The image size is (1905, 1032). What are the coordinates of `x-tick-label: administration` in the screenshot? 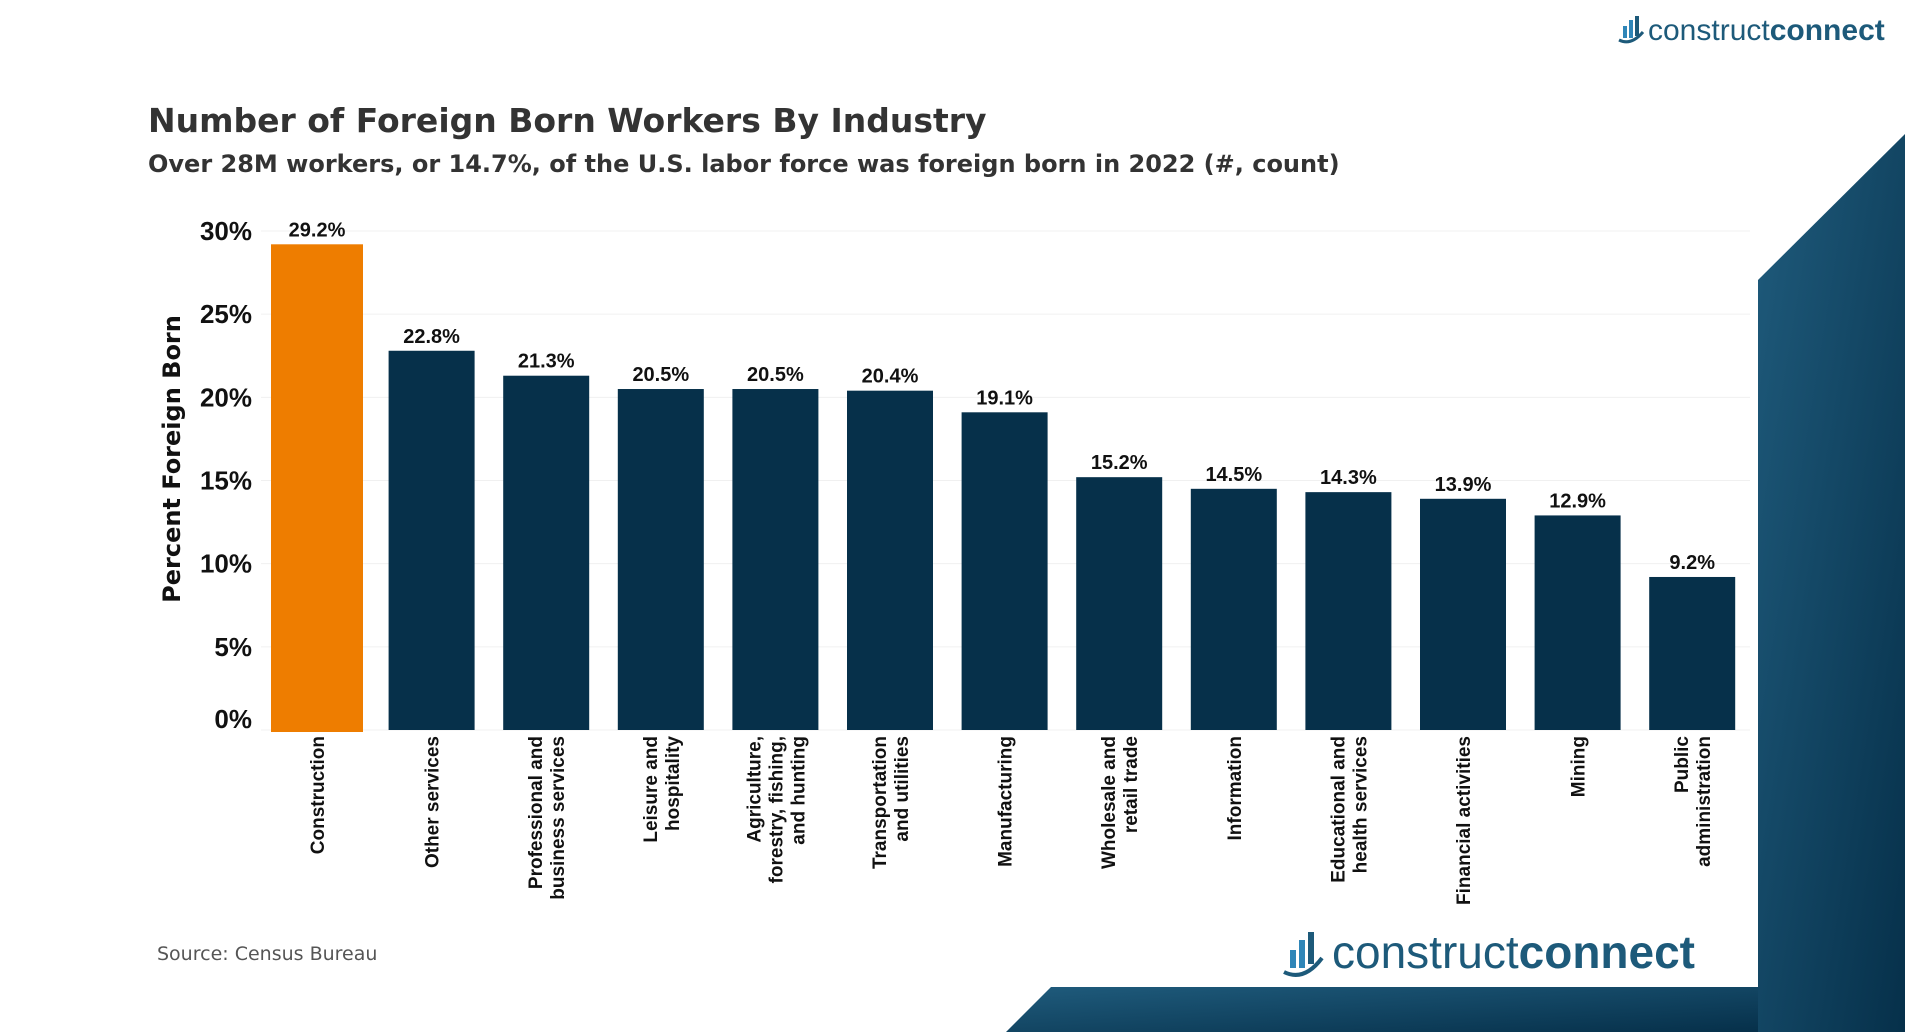 It's located at (1704, 801).